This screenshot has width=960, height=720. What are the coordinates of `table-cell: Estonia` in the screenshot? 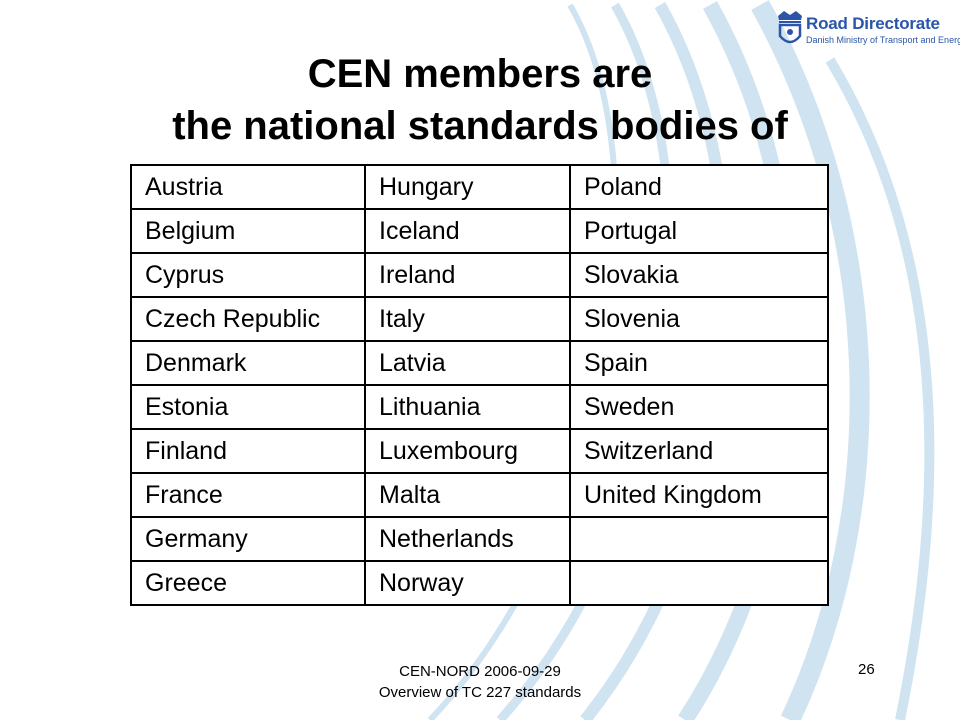 It's located at (248, 407).